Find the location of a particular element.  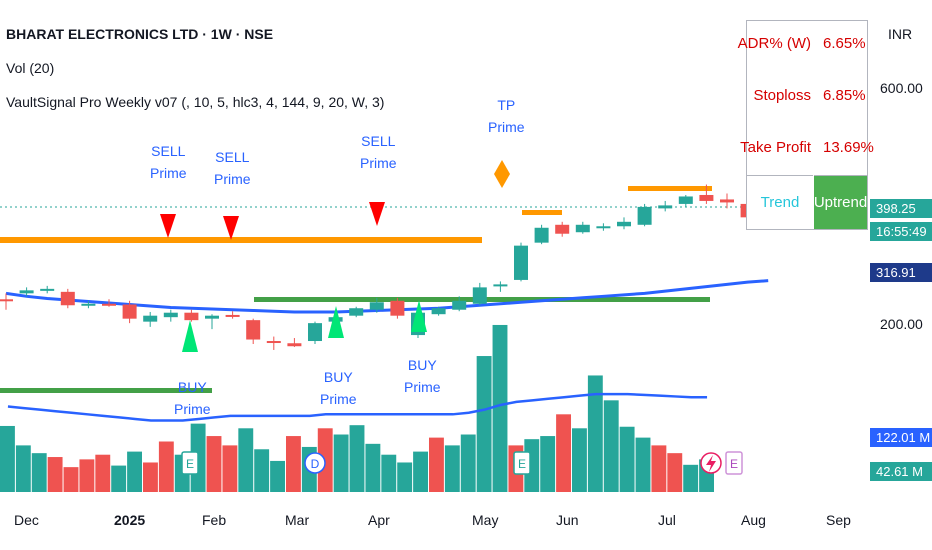

adr-label: ADR% (W) is located at coordinates (774, 43).